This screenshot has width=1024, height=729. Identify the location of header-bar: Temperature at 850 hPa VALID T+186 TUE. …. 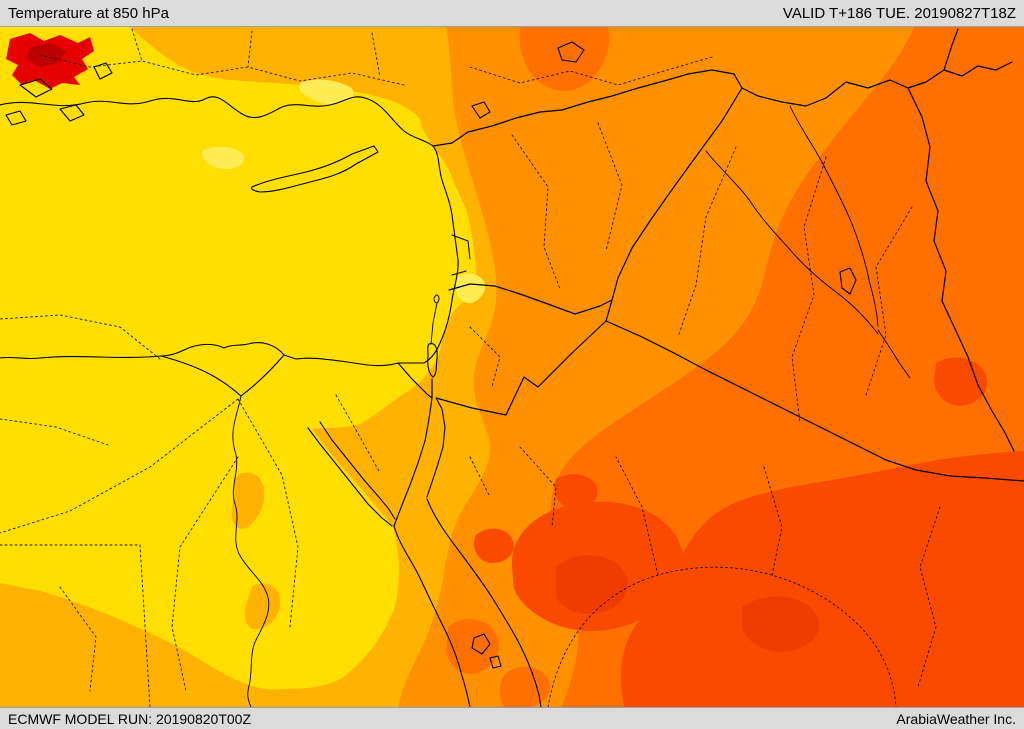
(512, 13).